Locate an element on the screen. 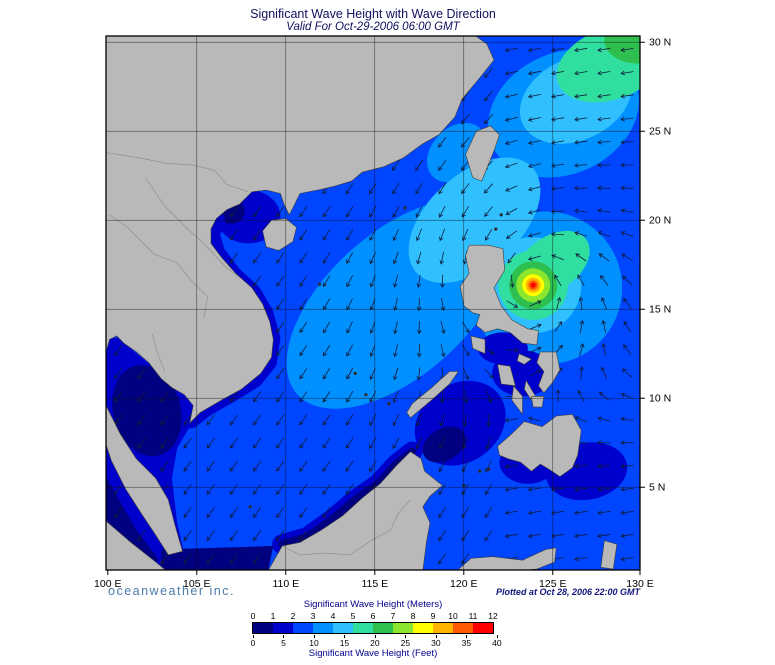  legend-meters-tick: 7 is located at coordinates (393, 616).